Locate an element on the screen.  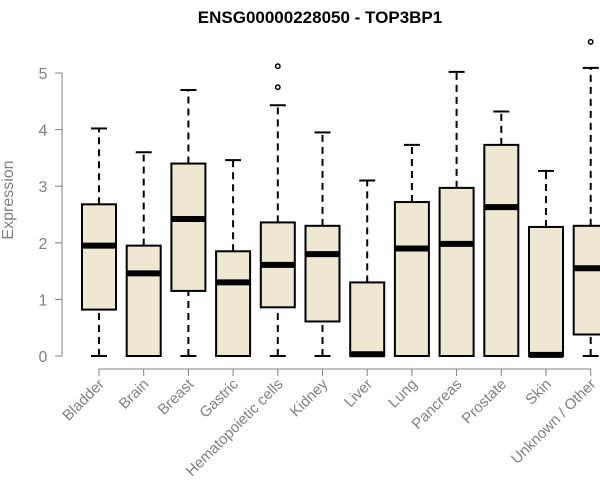
x-category-label: Kidney is located at coordinates (309, 397).